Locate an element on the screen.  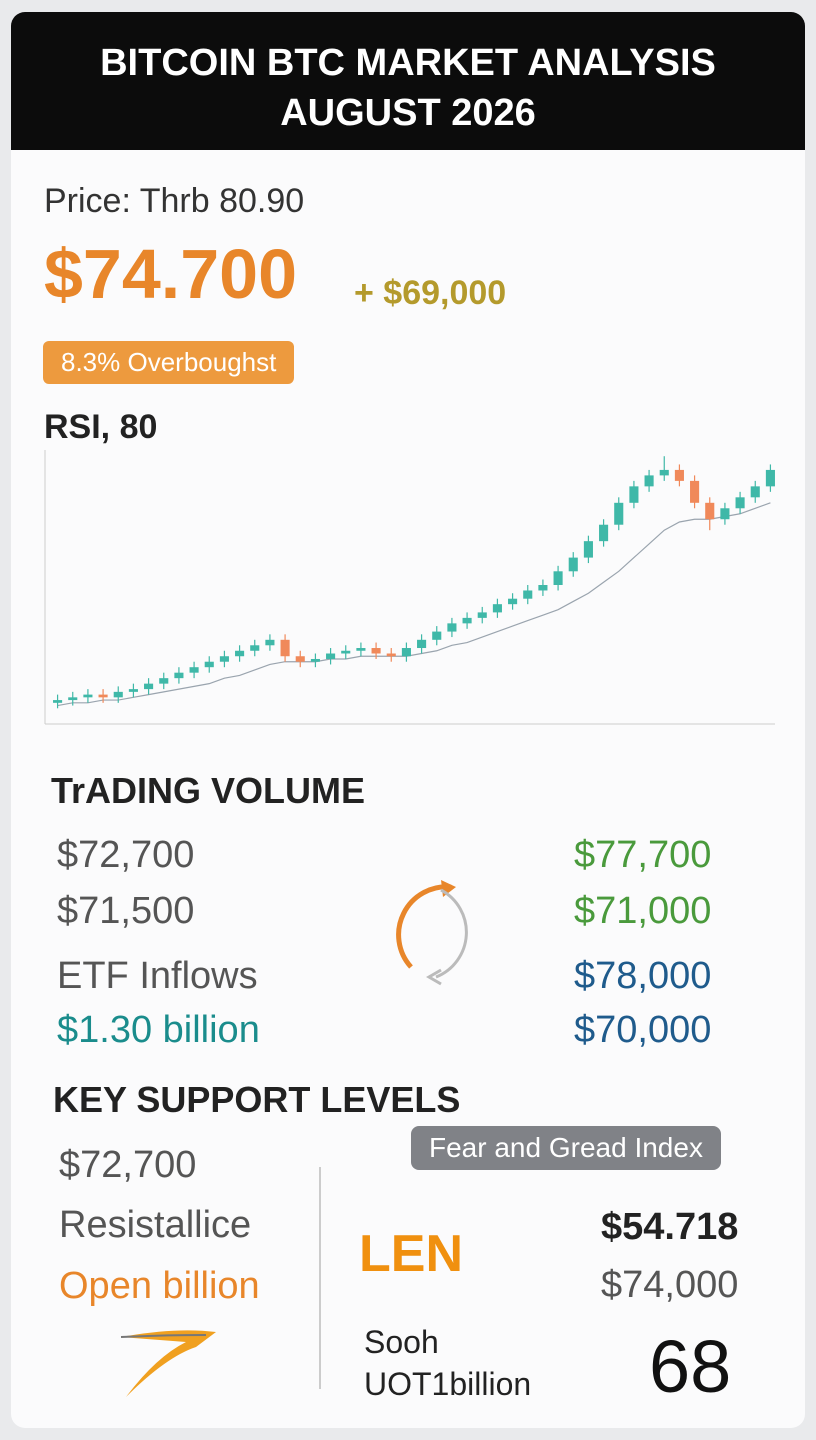
title: AUGUST 2026 is located at coordinates (408, 113).